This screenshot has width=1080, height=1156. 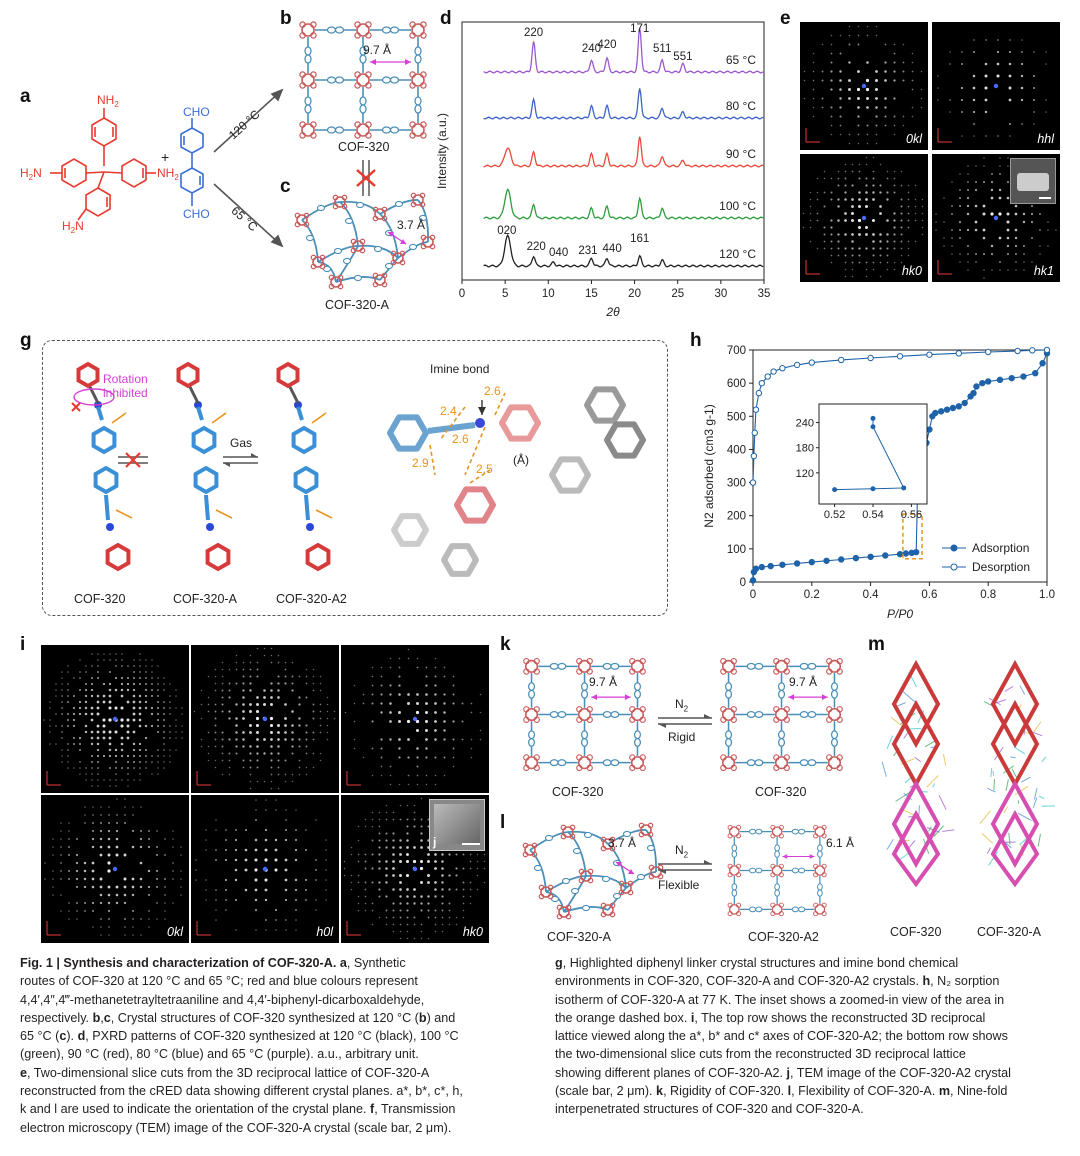 What do you see at coordinates (864, 218) in the screenshot?
I see `ed-tile-hk0: hk0` at bounding box center [864, 218].